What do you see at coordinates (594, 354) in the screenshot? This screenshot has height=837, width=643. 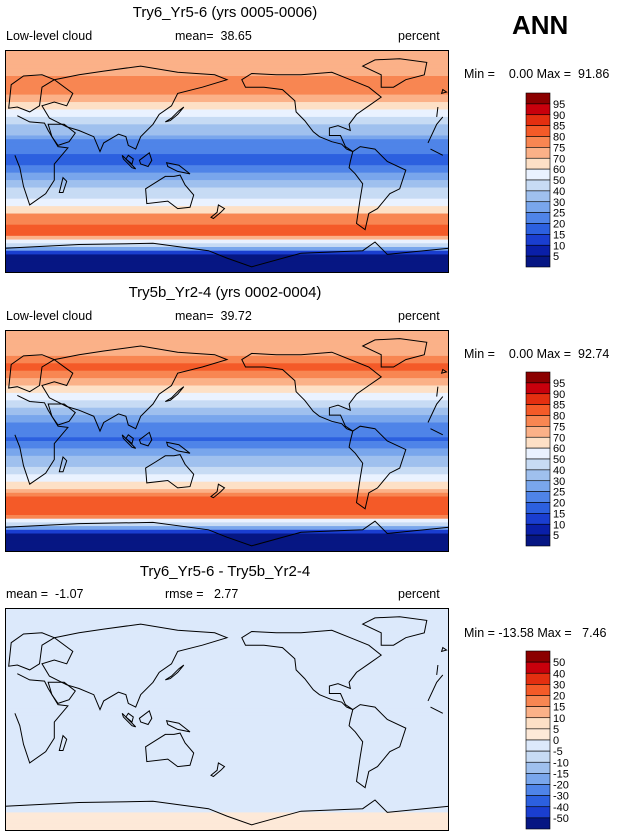 I see `panel-2-max-value: 92.74` at bounding box center [594, 354].